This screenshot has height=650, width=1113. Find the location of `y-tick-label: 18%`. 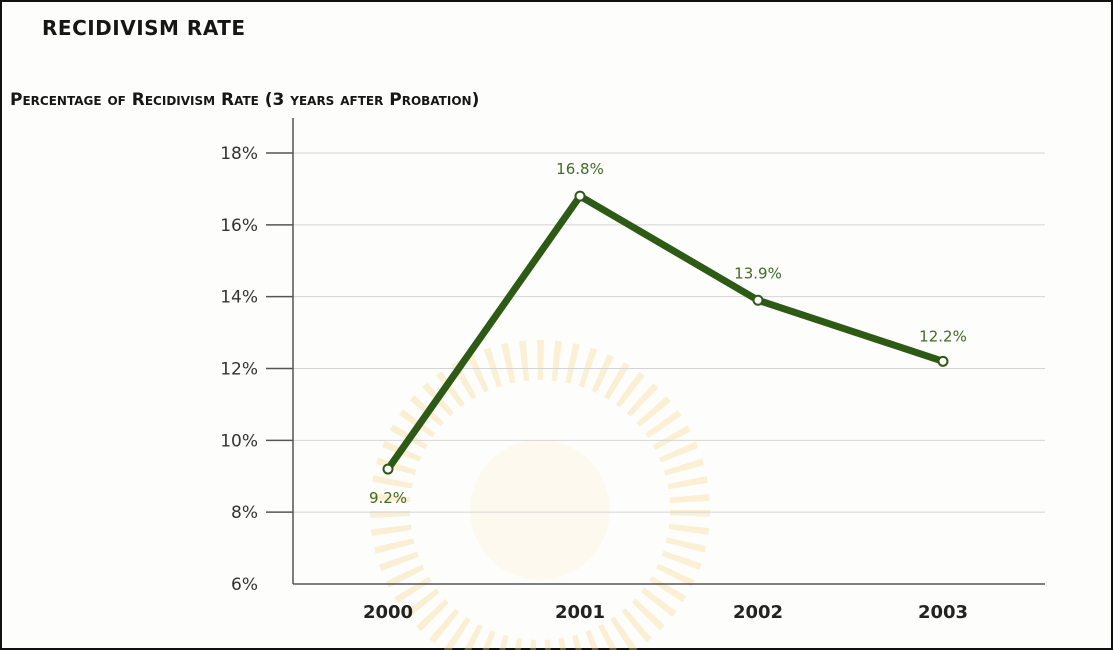

y-tick-label: 18% is located at coordinates (239, 154).